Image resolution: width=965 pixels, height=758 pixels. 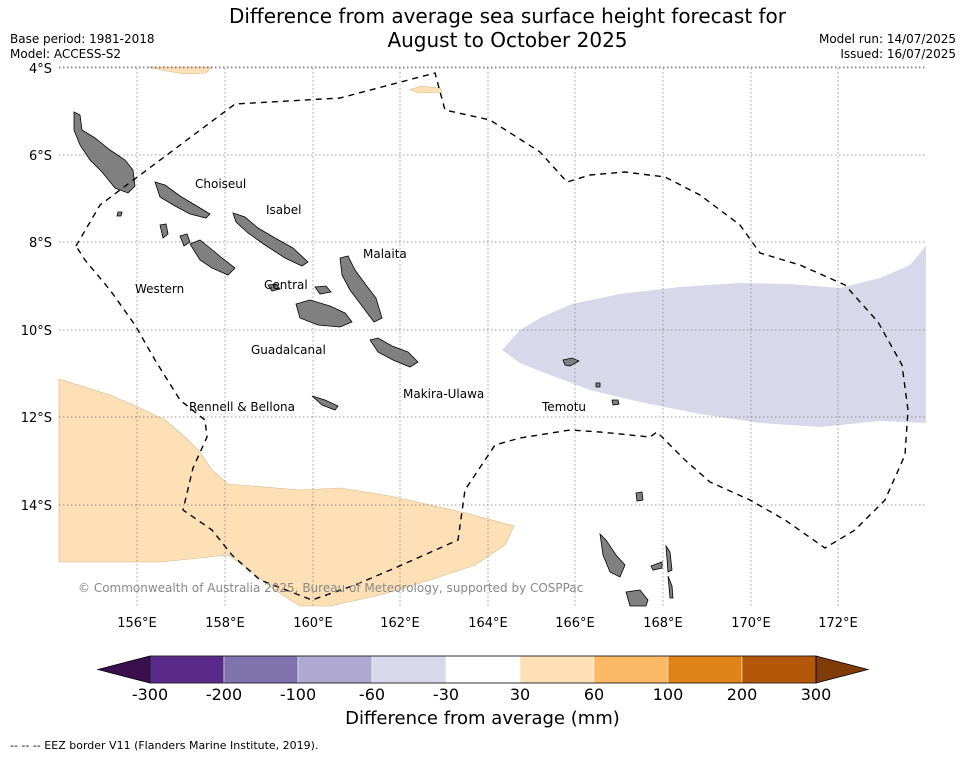 What do you see at coordinates (838, 623) in the screenshot?
I see `lon-label: 172°E` at bounding box center [838, 623].